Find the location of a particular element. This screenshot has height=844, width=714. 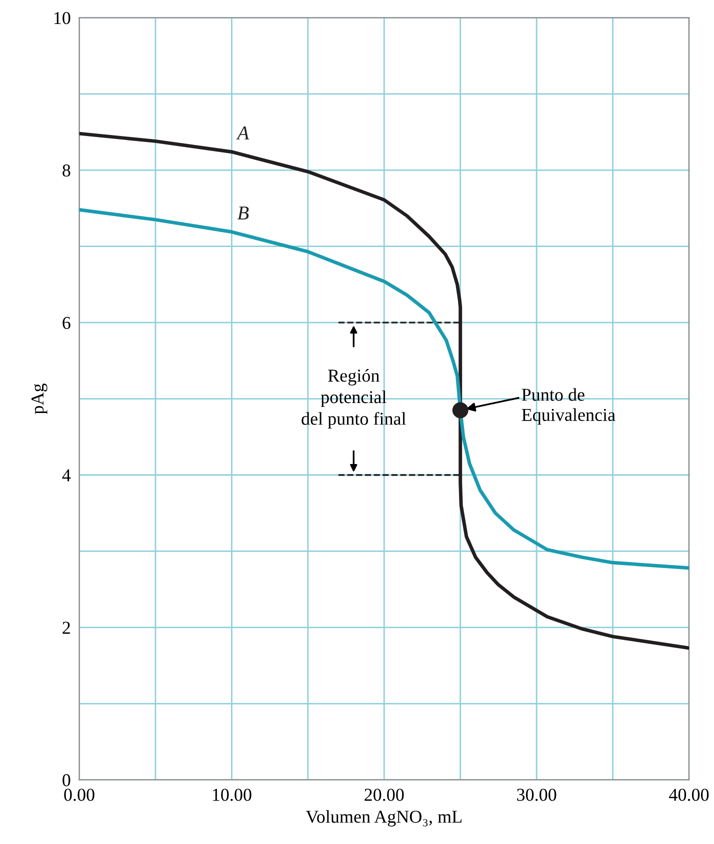

y-tick-label: 2 is located at coordinates (66, 628).